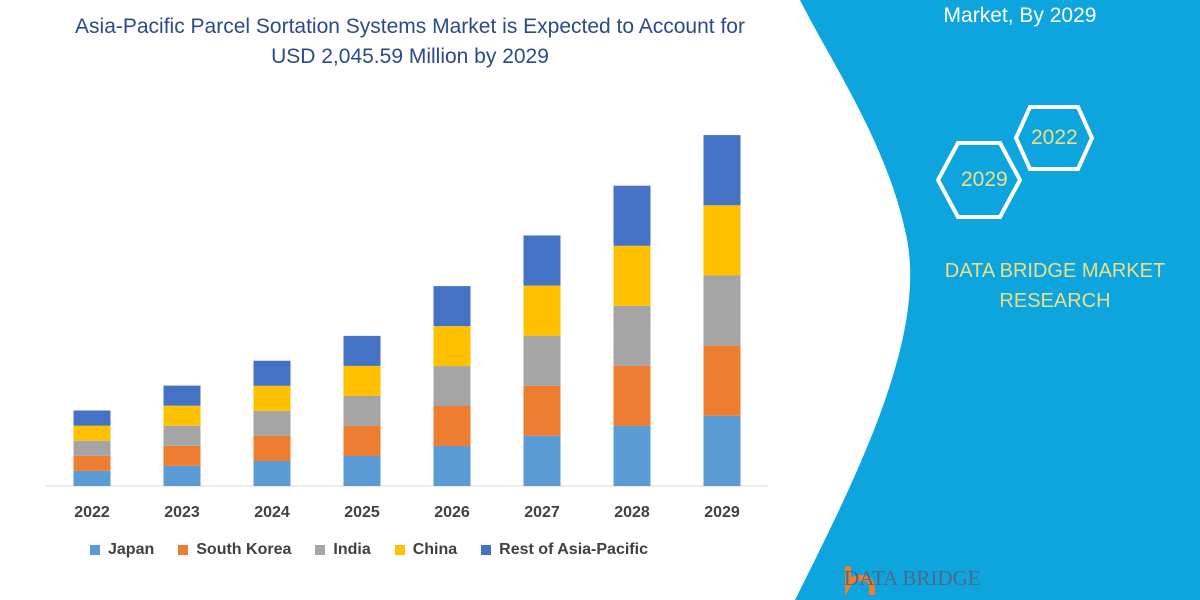 The width and height of the screenshot is (1200, 600). I want to click on legend-item: South Korea, so click(234, 550).